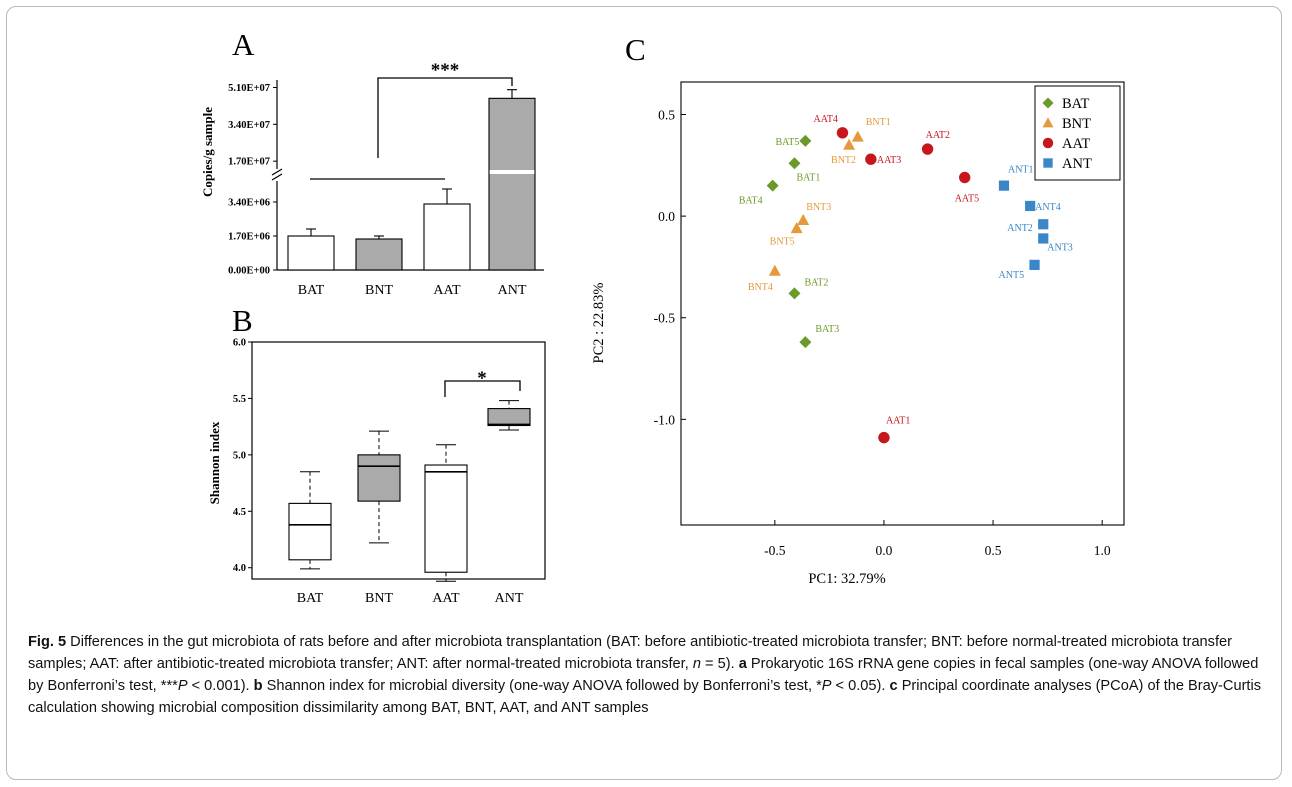 This screenshot has height=787, width=1292. What do you see at coordinates (249, 203) in the screenshot?
I see `panel-a-y-tick-label: 3.40E+06` at bounding box center [249, 203].